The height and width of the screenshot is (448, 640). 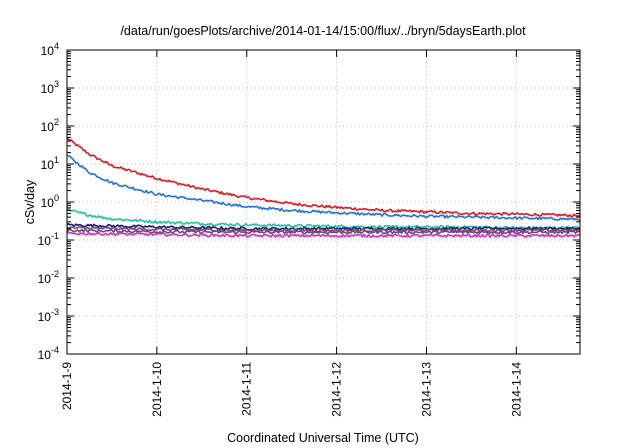 What do you see at coordinates (247, 389) in the screenshot?
I see `x-tick-label: 2014-1-11` at bounding box center [247, 389].